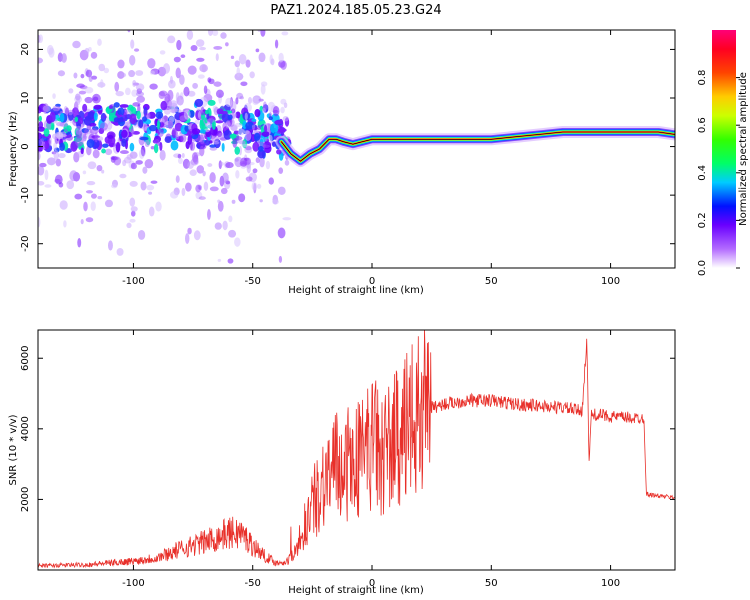 The height and width of the screenshot is (600, 750). Describe the element at coordinates (25, 98) in the screenshot. I see `spec-y-tick-label: 10` at that location.